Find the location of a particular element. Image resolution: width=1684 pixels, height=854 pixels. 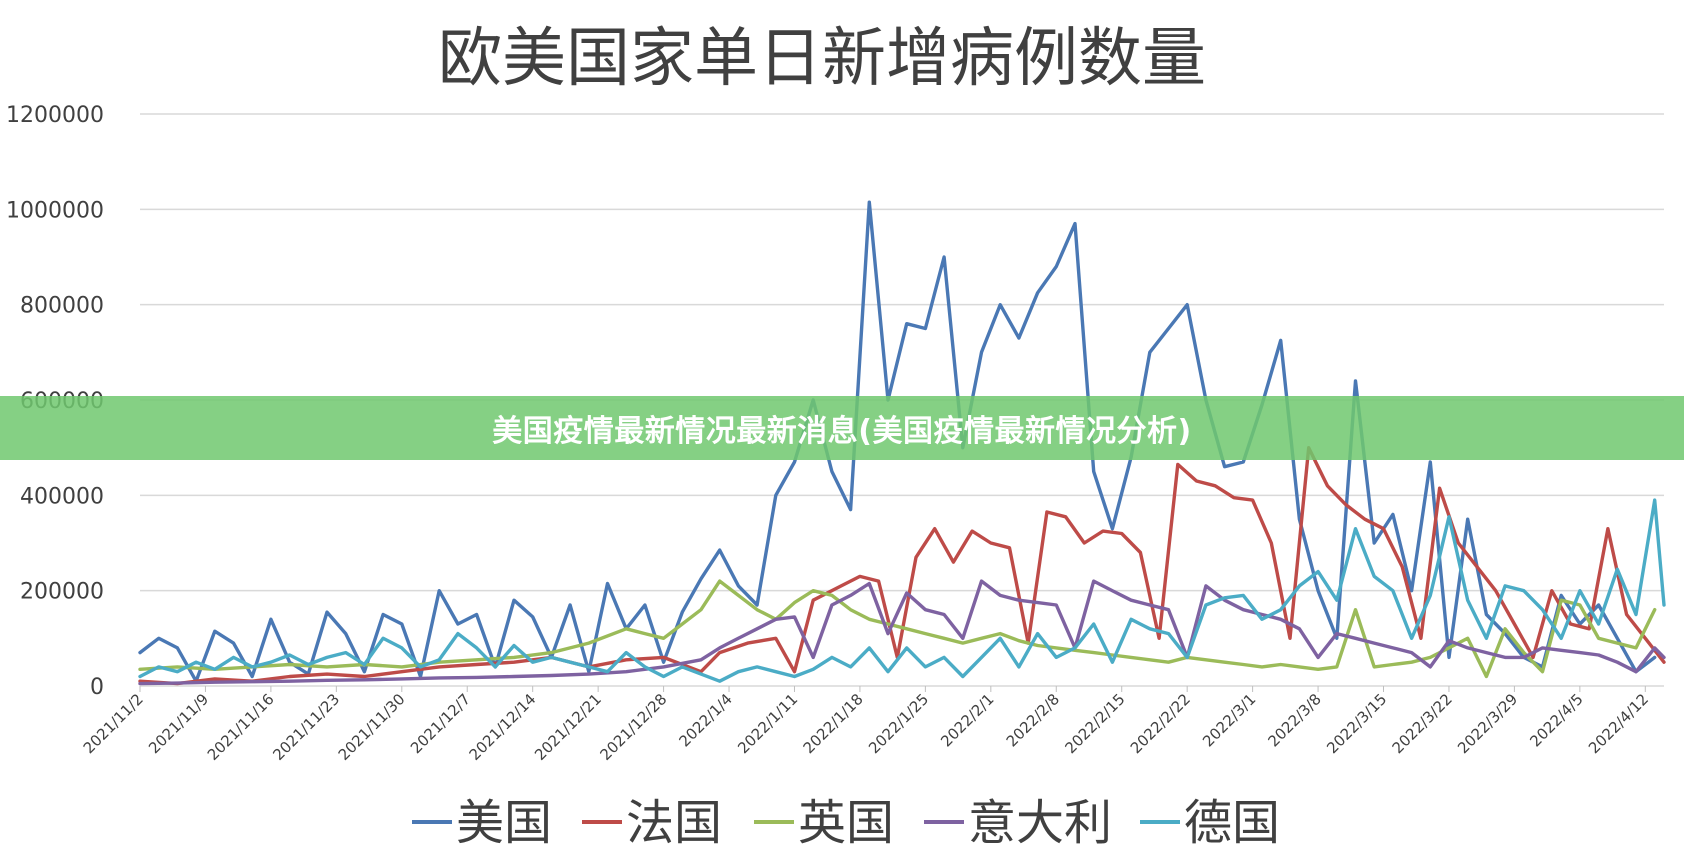

legend-label: 英国 is located at coordinates (846, 823).